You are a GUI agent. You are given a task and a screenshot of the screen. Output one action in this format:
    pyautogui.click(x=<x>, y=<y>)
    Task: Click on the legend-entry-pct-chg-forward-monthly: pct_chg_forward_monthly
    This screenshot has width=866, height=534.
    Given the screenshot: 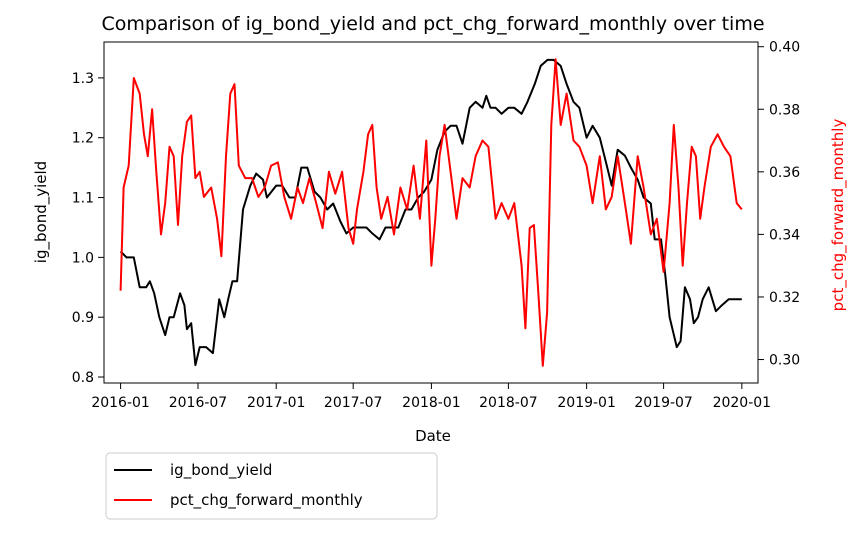 What is the action you would take?
    pyautogui.click(x=266, y=500)
    